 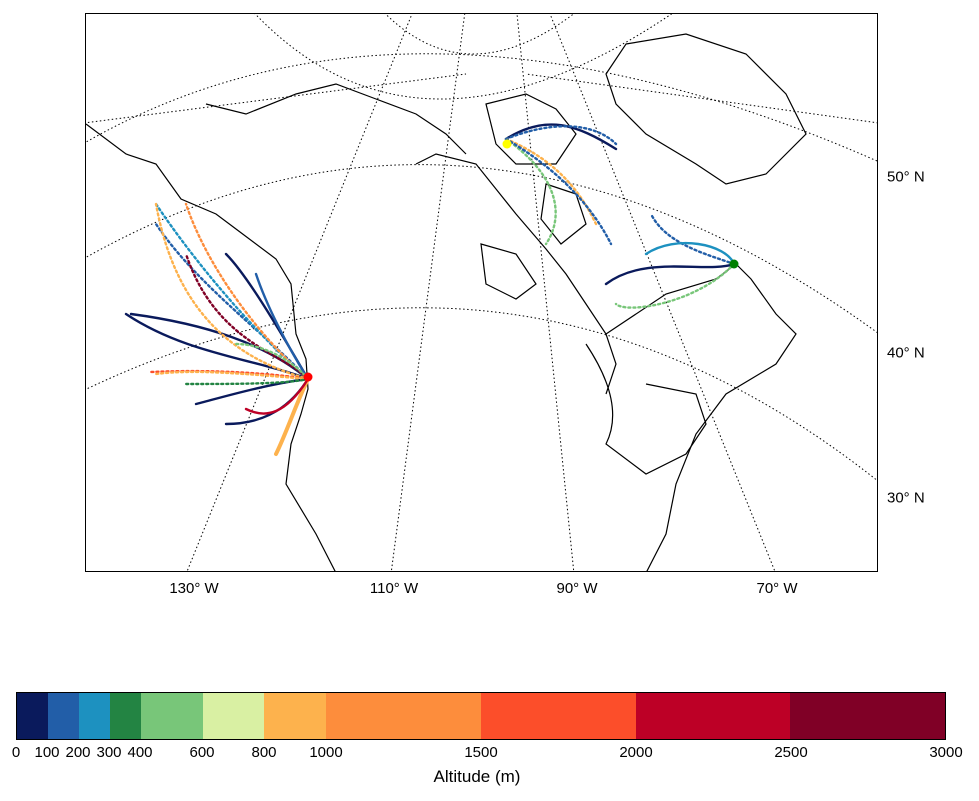 I want to click on inland-lakes, so click(x=508, y=271).